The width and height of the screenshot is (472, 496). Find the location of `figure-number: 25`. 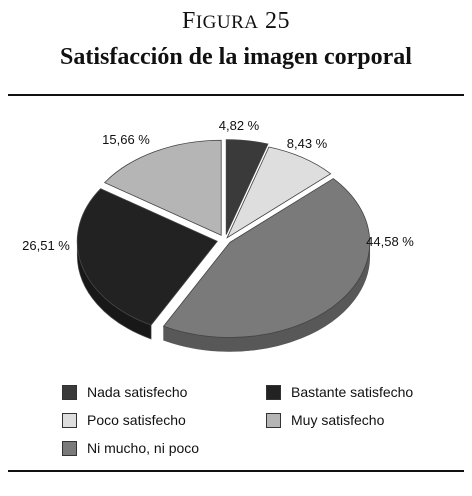

figure-number: 25 is located at coordinates (278, 21).